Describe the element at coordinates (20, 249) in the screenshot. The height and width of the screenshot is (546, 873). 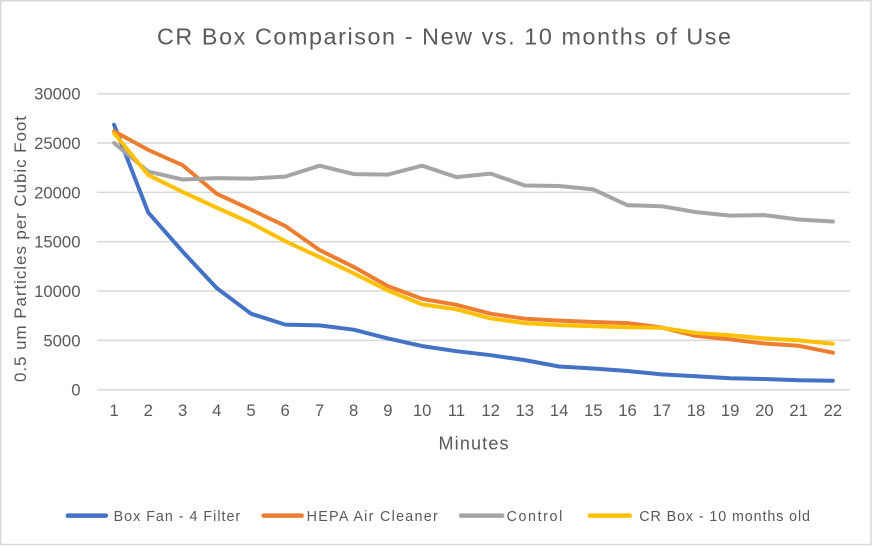
I see `svg-text:0.5 um Particles per Cubic Foo: 0.5 um Particles per Cubic Foot` at that location.